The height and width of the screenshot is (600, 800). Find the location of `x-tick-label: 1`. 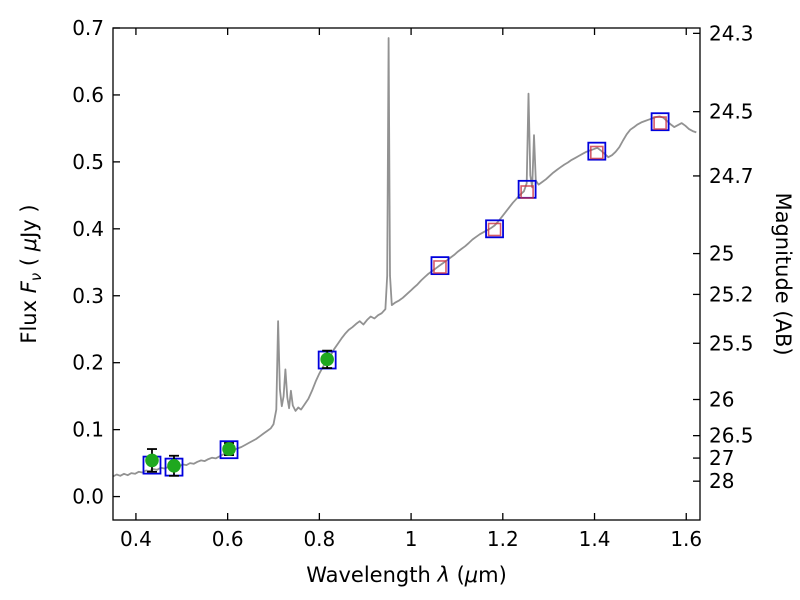

x-tick-label: 1 is located at coordinates (411, 539).